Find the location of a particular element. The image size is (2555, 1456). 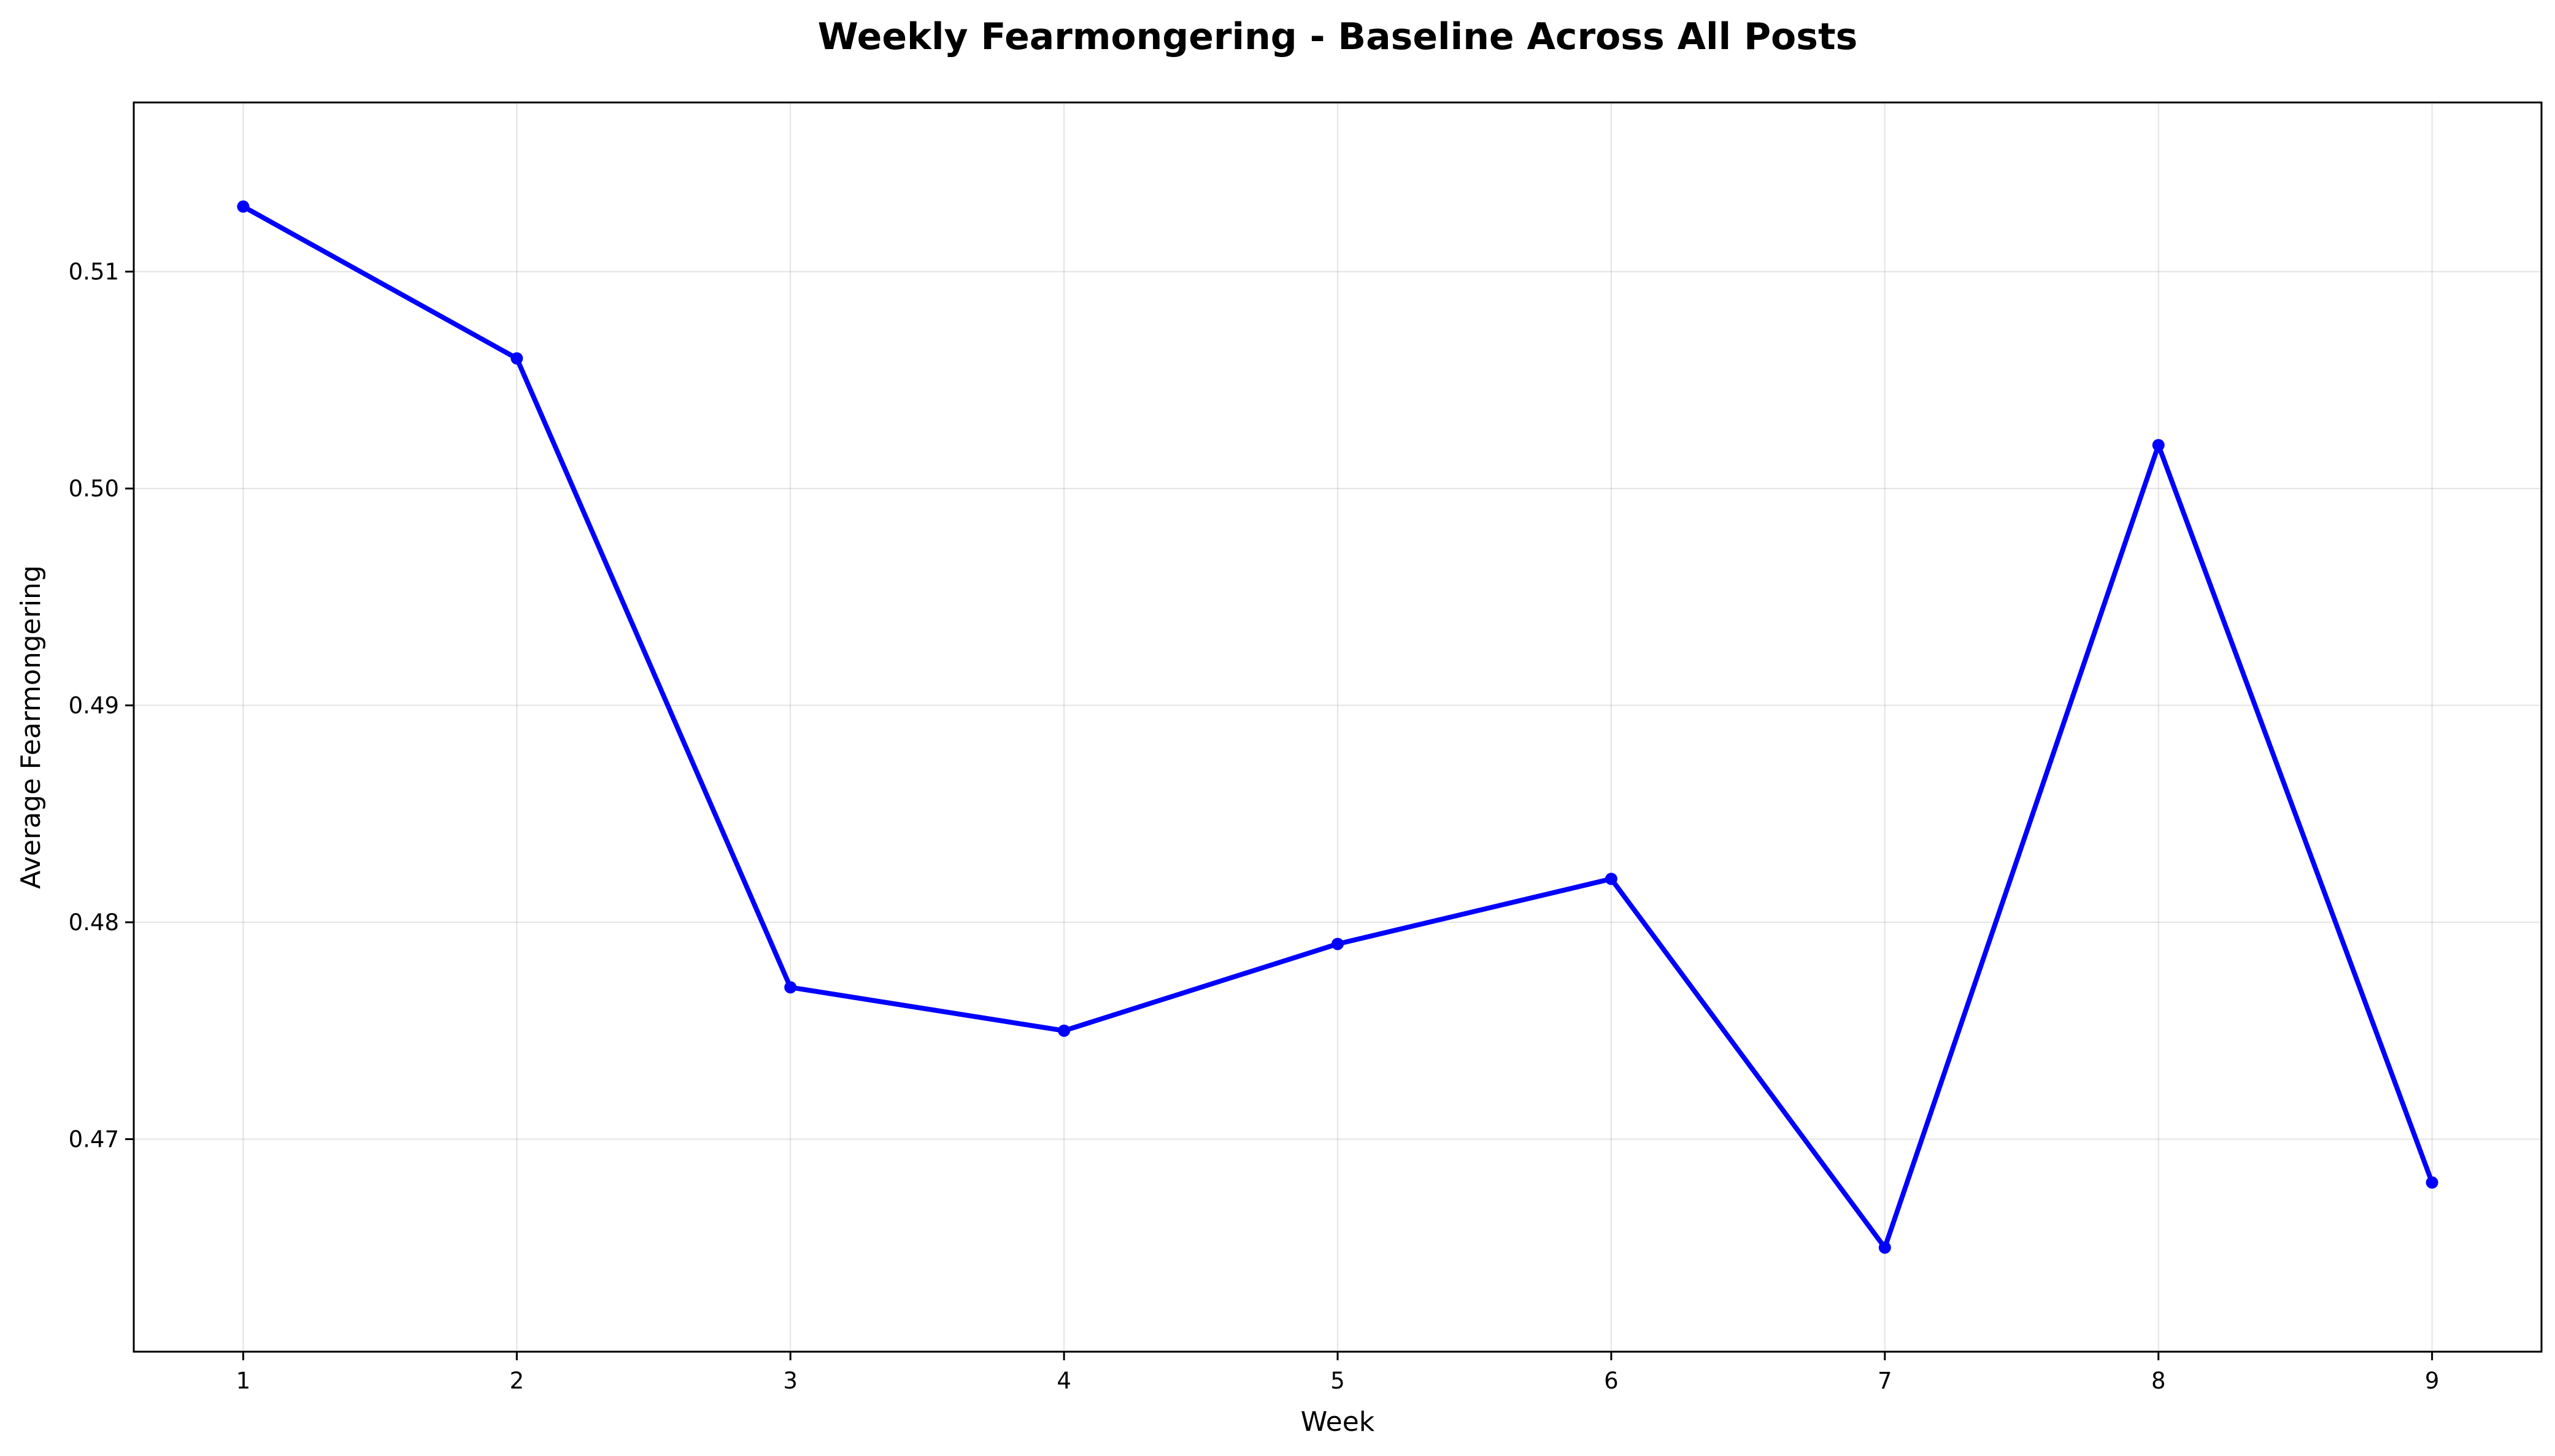

x-tick-label: 2 is located at coordinates (516, 1381).